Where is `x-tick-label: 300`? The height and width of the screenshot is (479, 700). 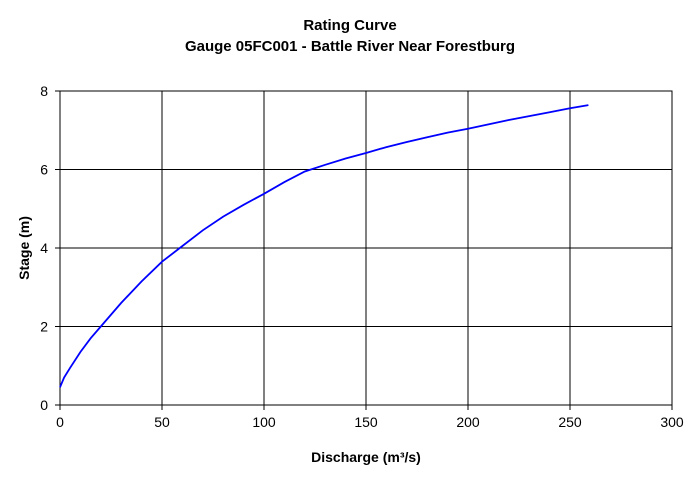 x-tick-label: 300 is located at coordinates (672, 422).